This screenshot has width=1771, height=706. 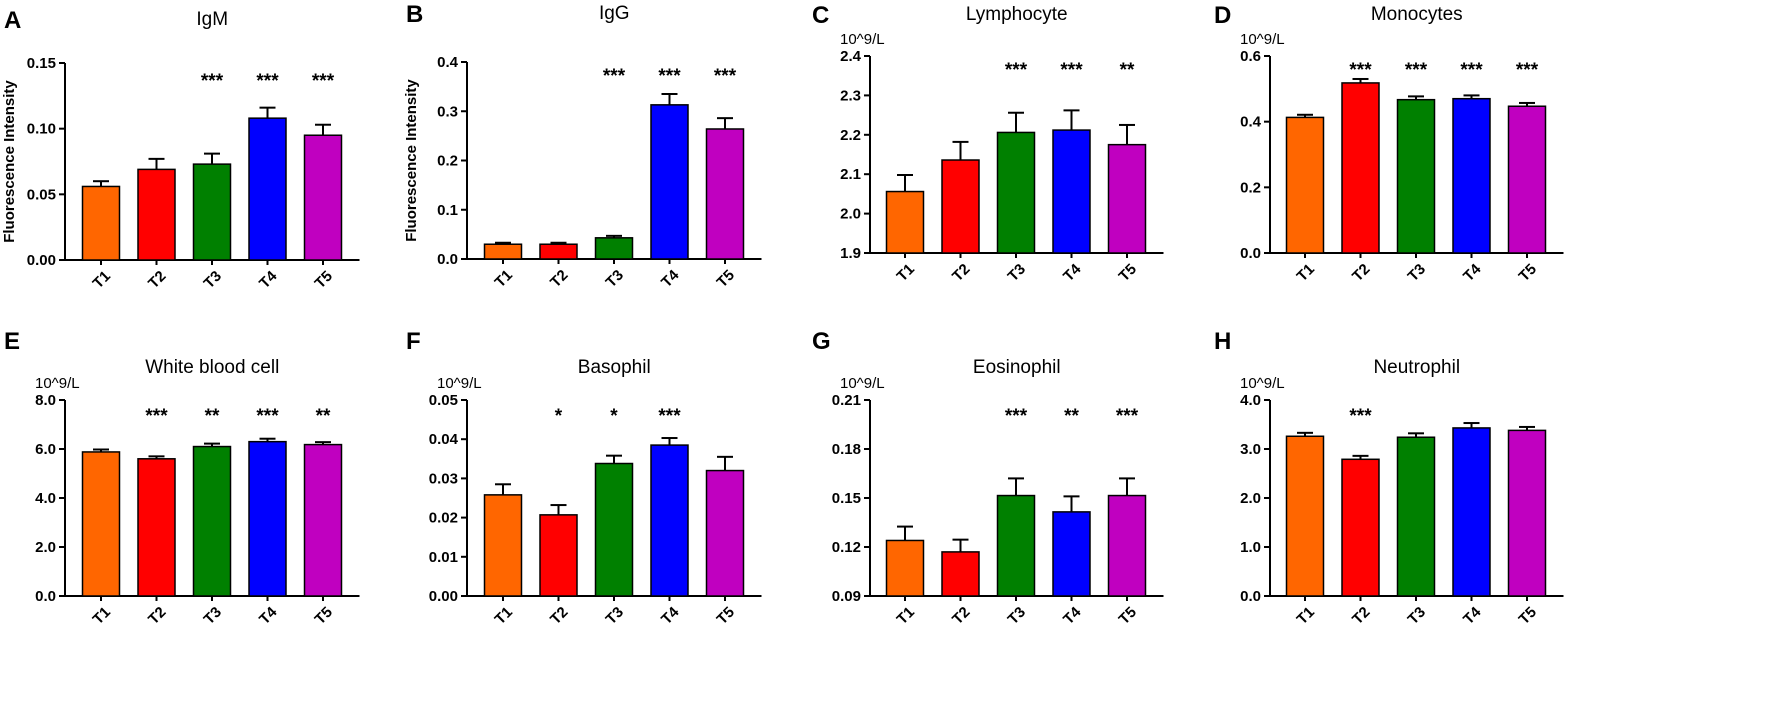 What do you see at coordinates (850, 95) in the screenshot?
I see `y-tick-label: 2.3` at bounding box center [850, 95].